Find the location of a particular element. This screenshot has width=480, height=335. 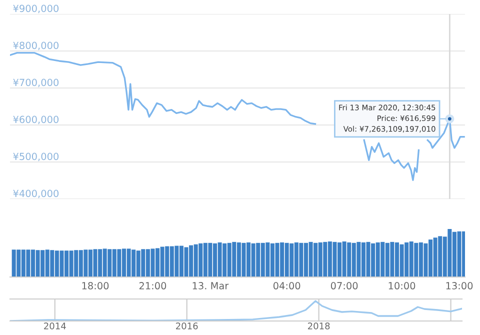

y-tick-label: ¥400,000 is located at coordinates (36, 194).